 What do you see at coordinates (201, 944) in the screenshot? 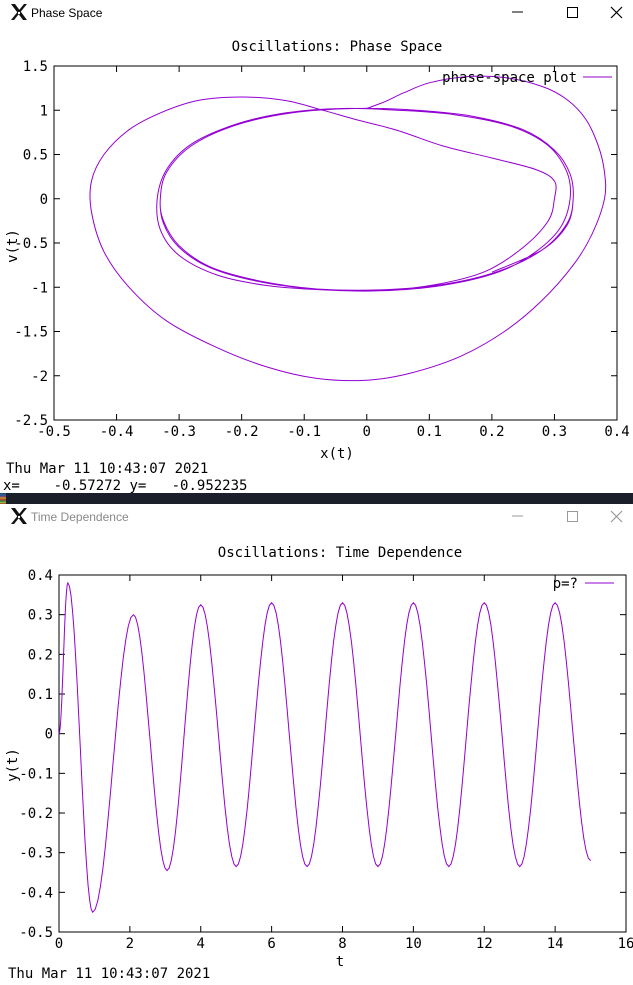
I see `x-tick-label: 4` at bounding box center [201, 944].